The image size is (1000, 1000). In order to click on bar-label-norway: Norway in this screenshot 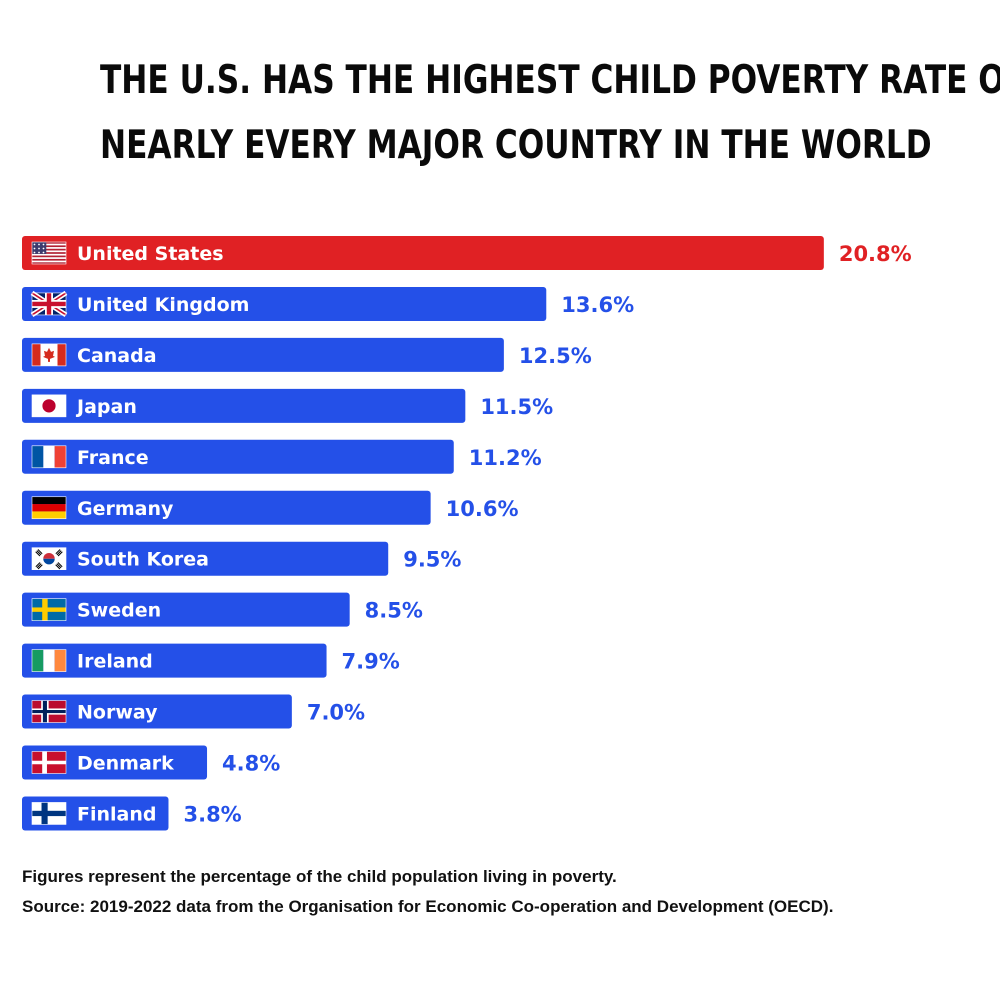, I will do `click(117, 713)`.